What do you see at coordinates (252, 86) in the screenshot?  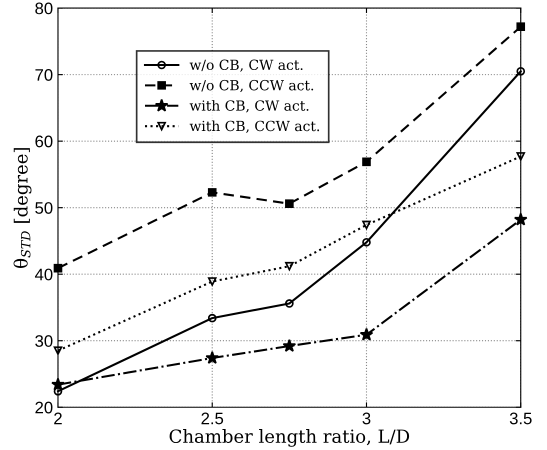 I see `legend-label: w/o CB, CCW act.` at bounding box center [252, 86].